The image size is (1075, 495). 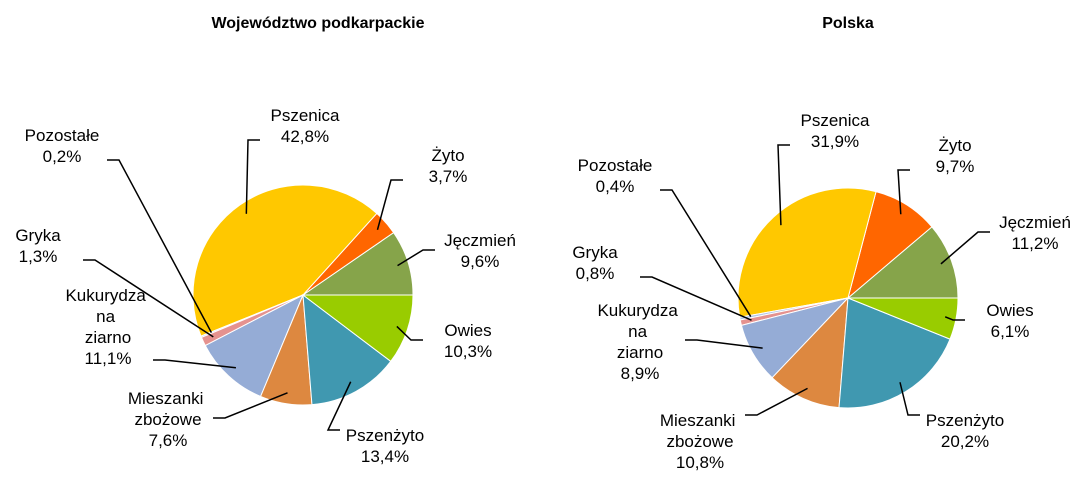 I want to click on chart-title: Polska, so click(x=848, y=23).